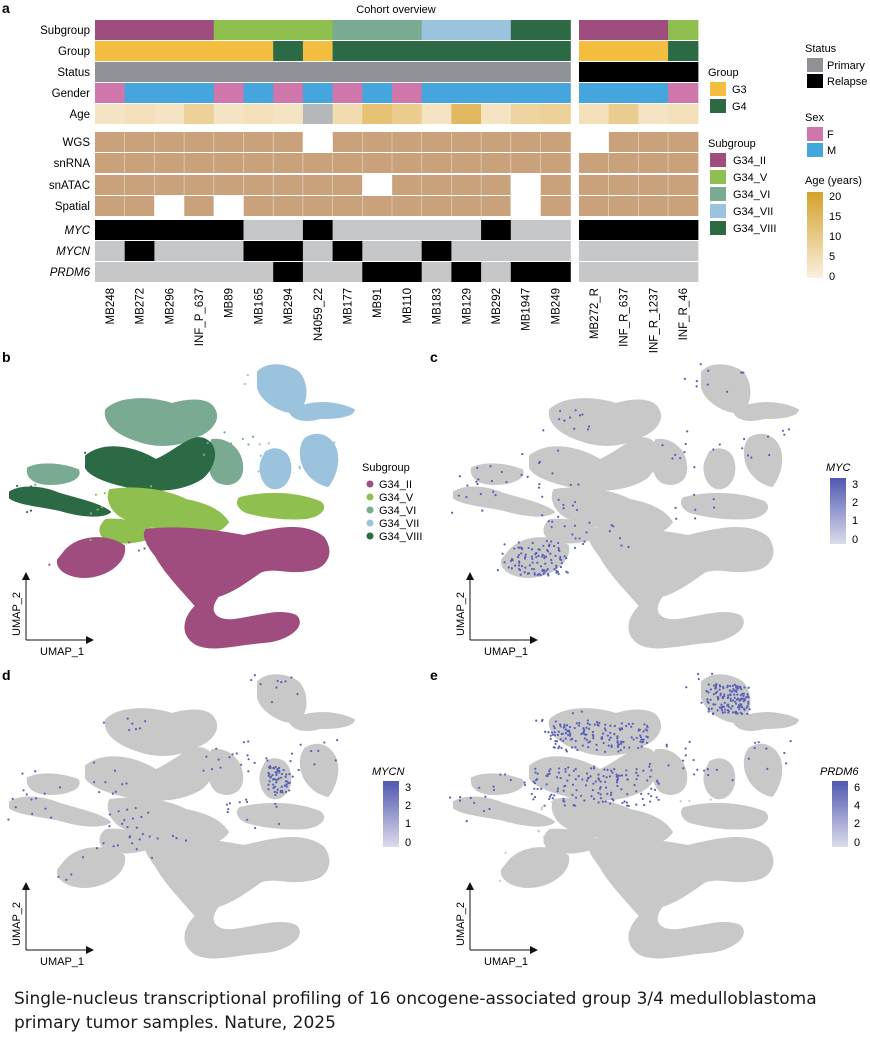 Image resolution: width=870 pixels, height=1045 pixels. What do you see at coordinates (397, 511) in the screenshot?
I see `umap-legend-g34vi-label: G34_VI` at bounding box center [397, 511].